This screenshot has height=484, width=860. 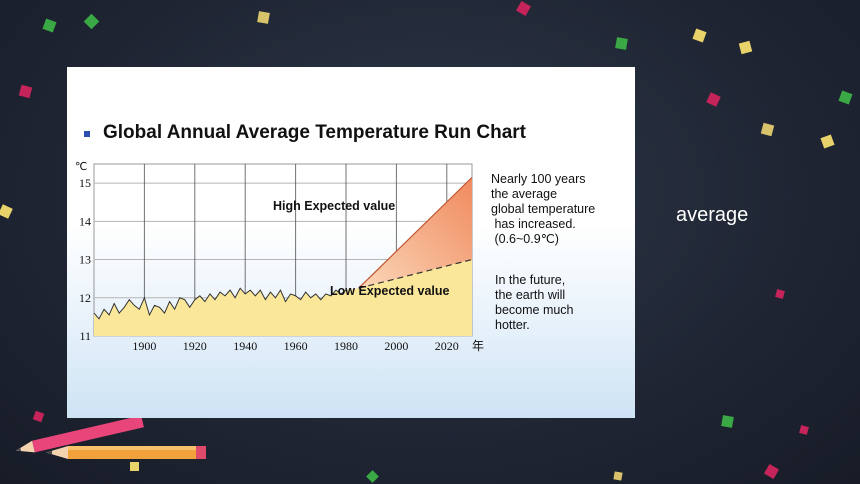 What do you see at coordinates (524, 194) in the screenshot?
I see `note-line: the average` at bounding box center [524, 194].